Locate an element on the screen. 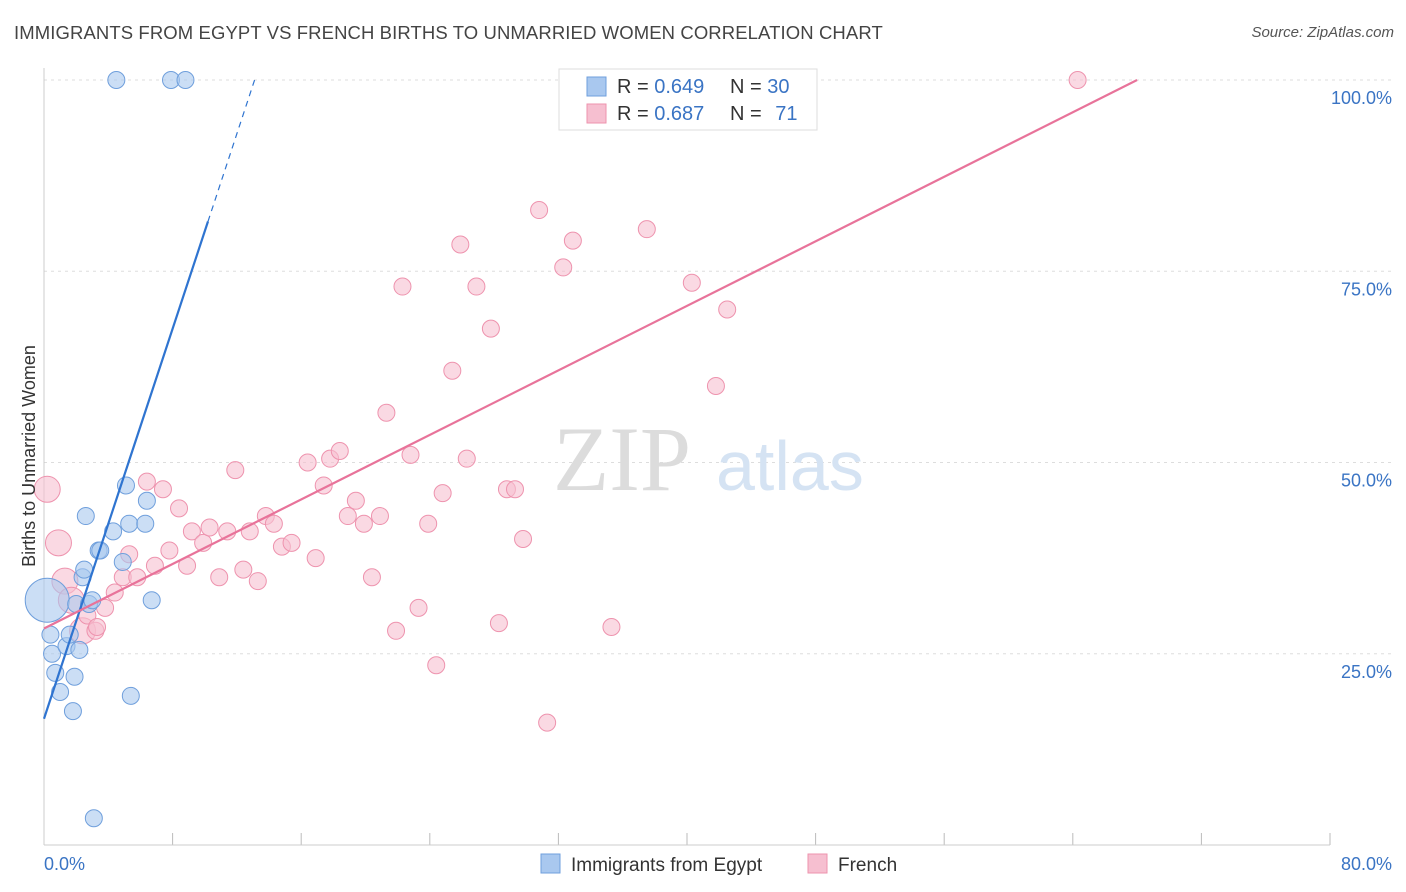 This screenshot has height=892, width=1406. legend-r-label-french: R = is located at coordinates (635, 114).